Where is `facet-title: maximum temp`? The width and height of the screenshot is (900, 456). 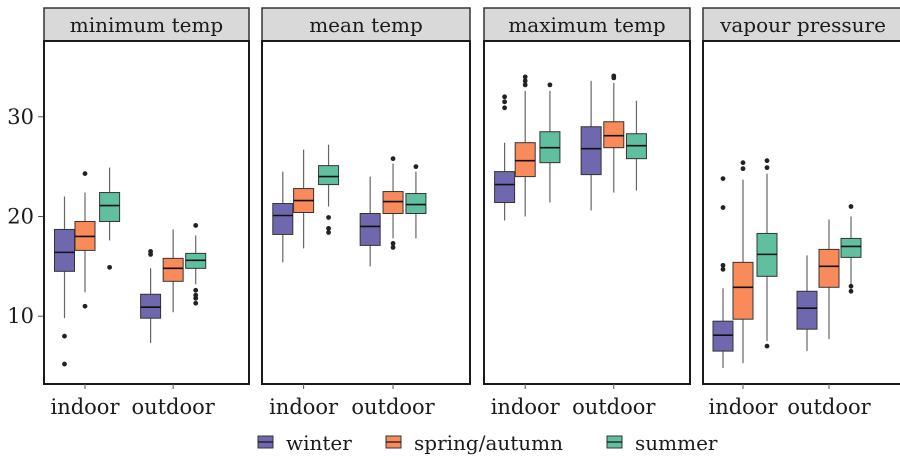 facet-title: maximum temp is located at coordinates (586, 25).